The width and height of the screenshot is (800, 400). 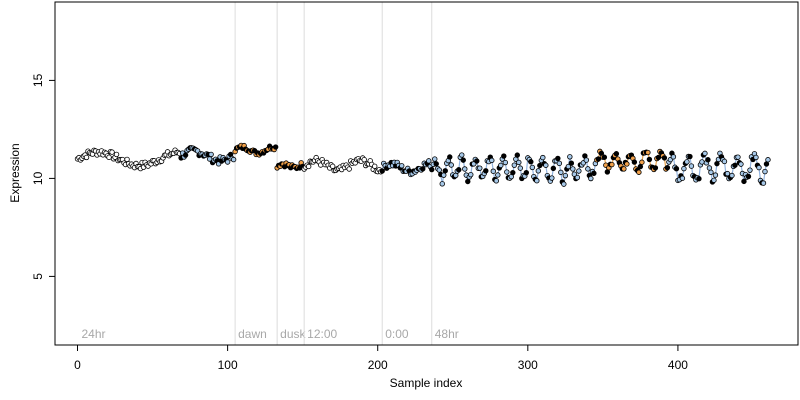 I want to click on x-tick-label: 300, so click(x=528, y=365).